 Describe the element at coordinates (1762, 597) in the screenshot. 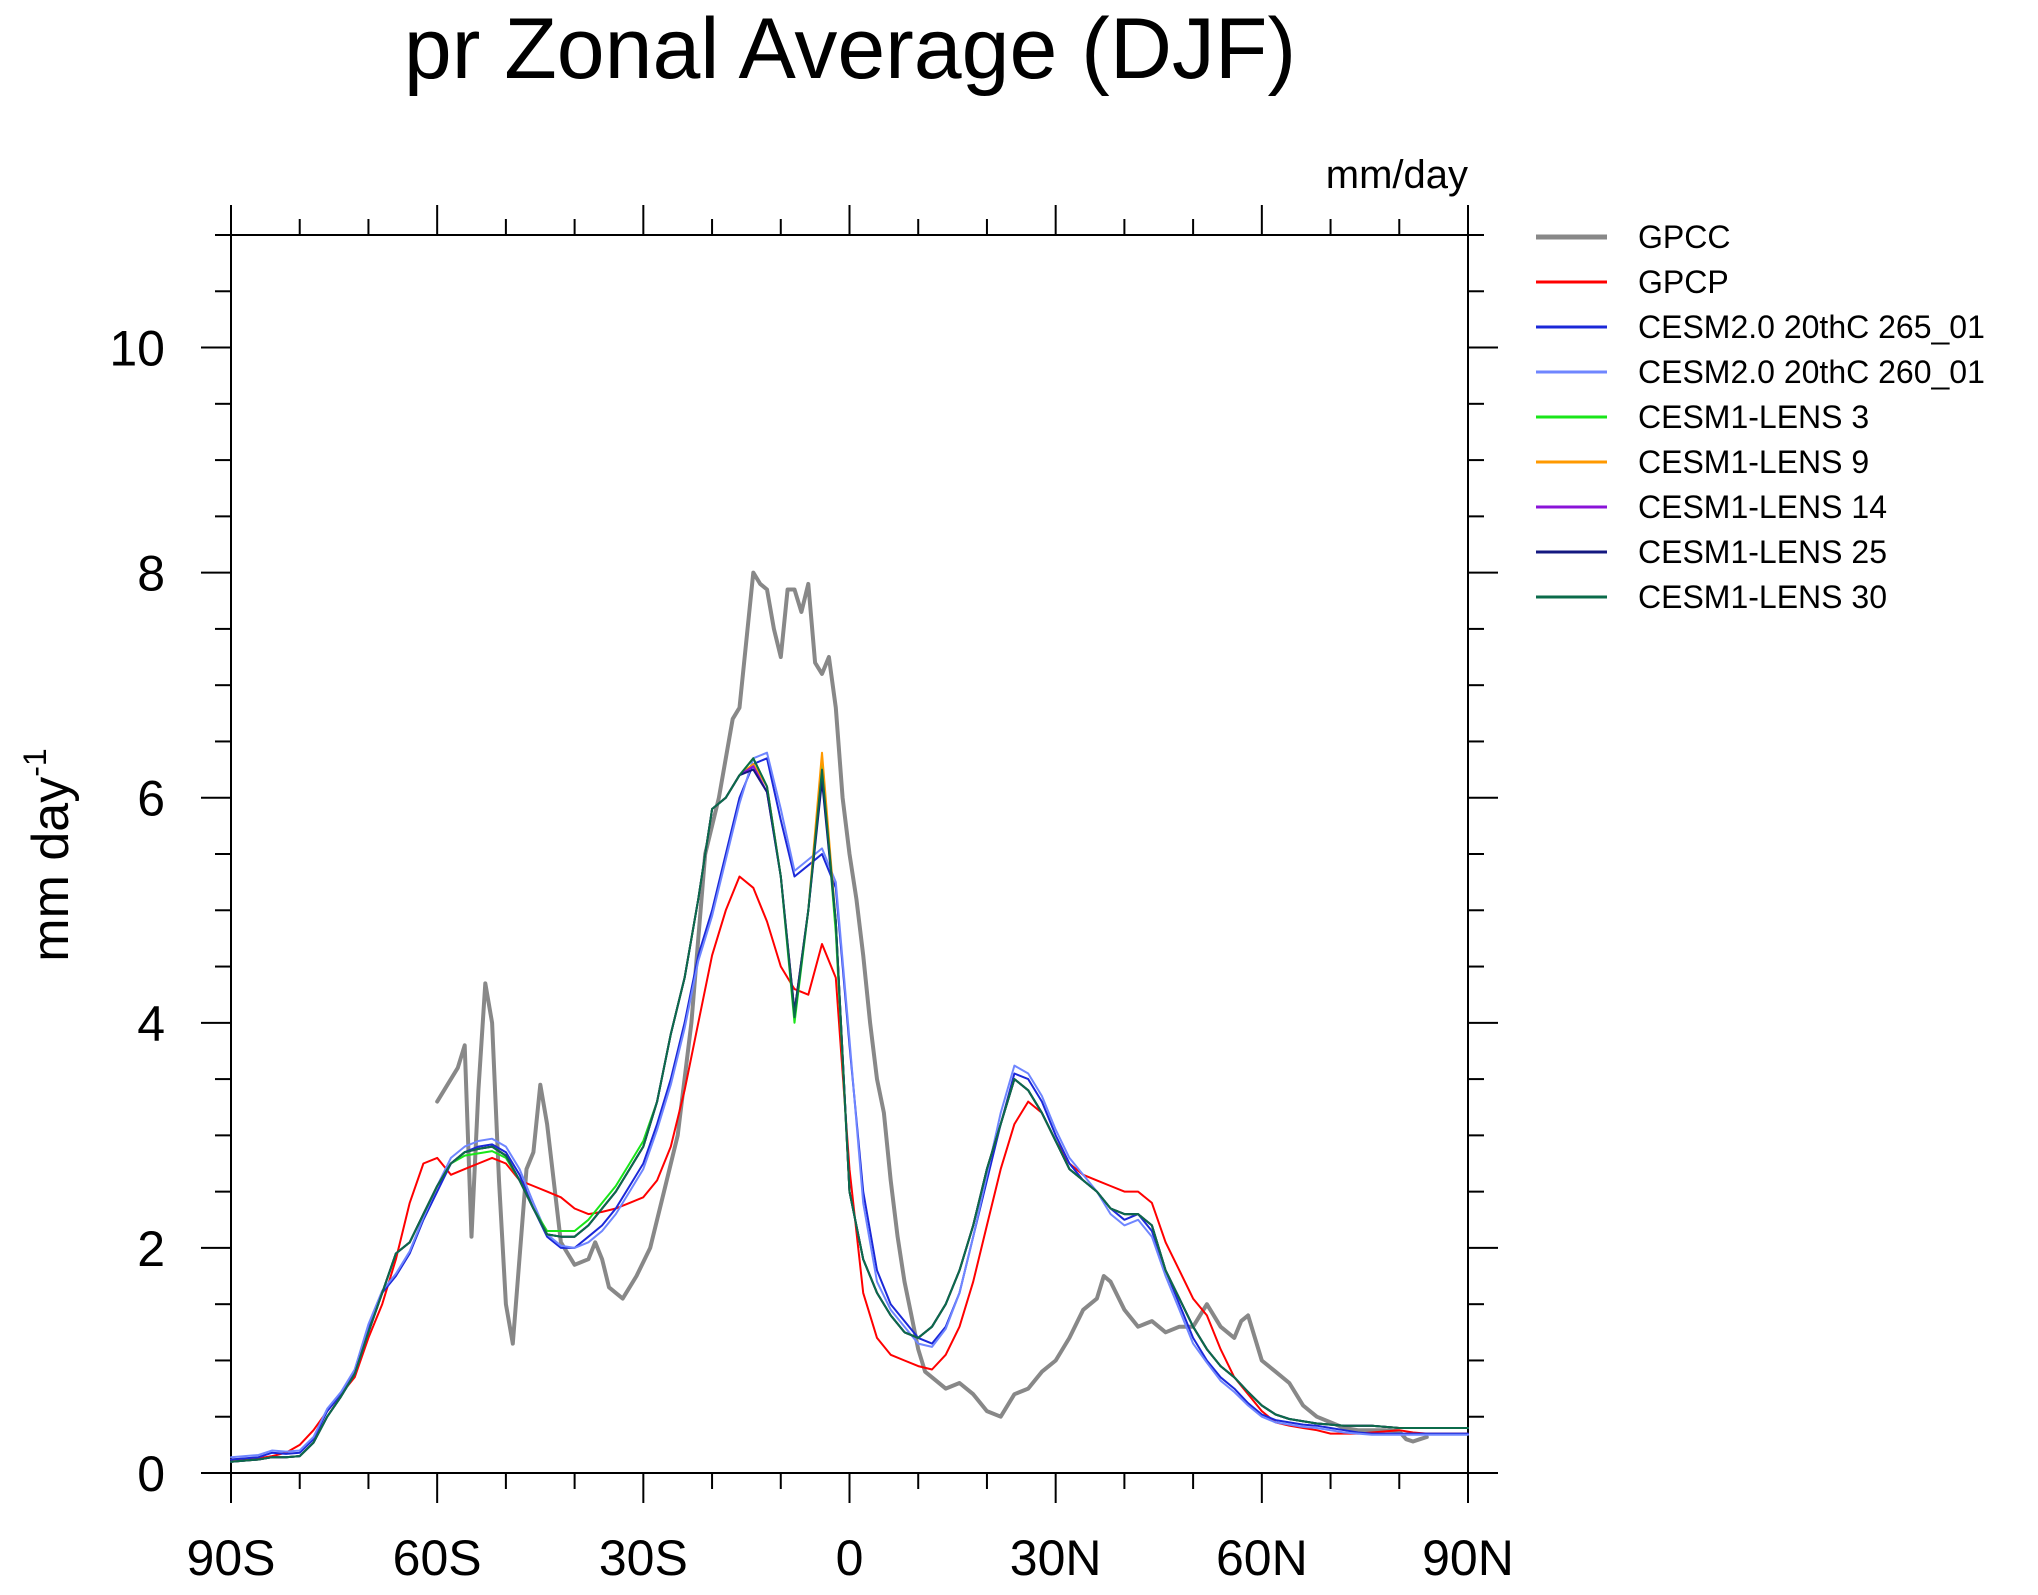

I see `legend-label-cesm1-lens-30: CESM1-LENS 30` at that location.